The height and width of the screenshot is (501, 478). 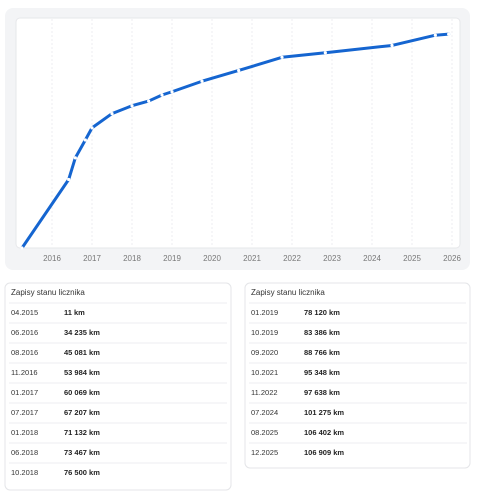 I want to click on row-date: 07.2024, so click(x=264, y=412).